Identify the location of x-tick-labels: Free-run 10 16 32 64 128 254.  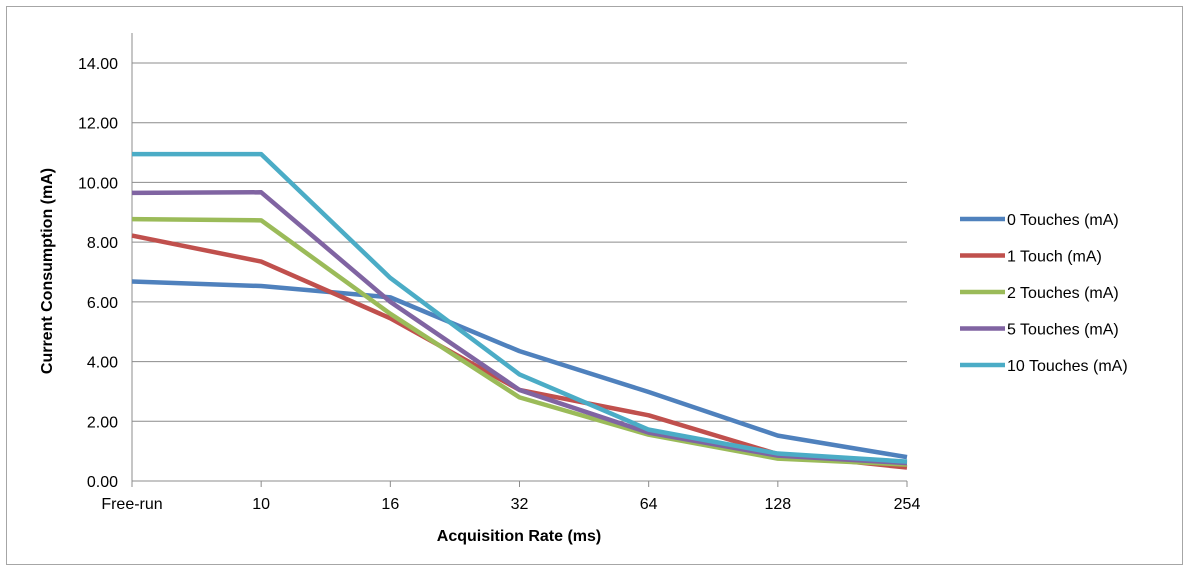
(510, 504).